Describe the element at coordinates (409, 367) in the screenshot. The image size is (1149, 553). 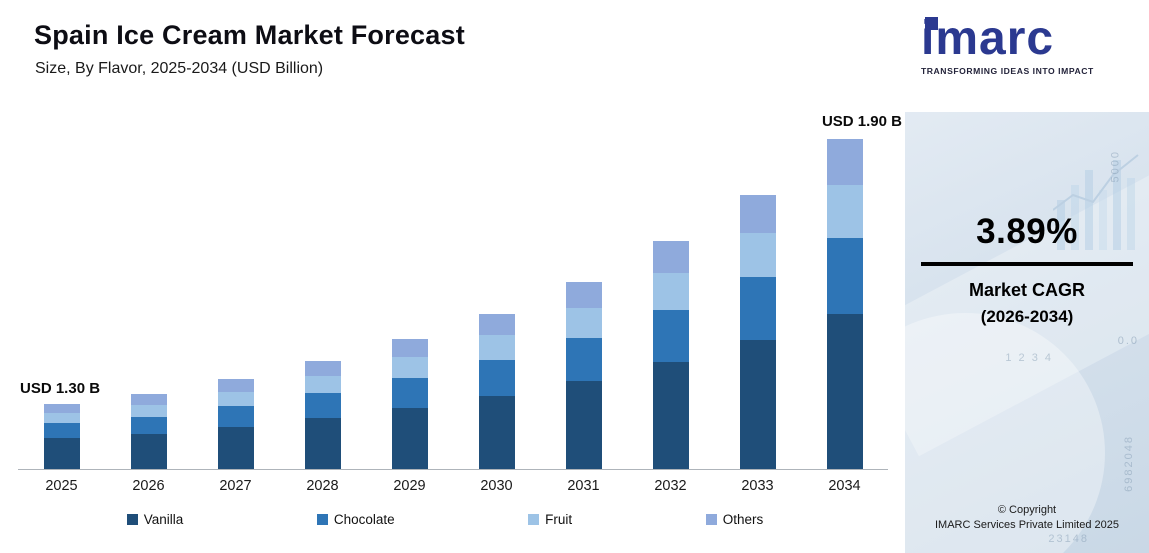
I see `segment-fruit-2029` at that location.